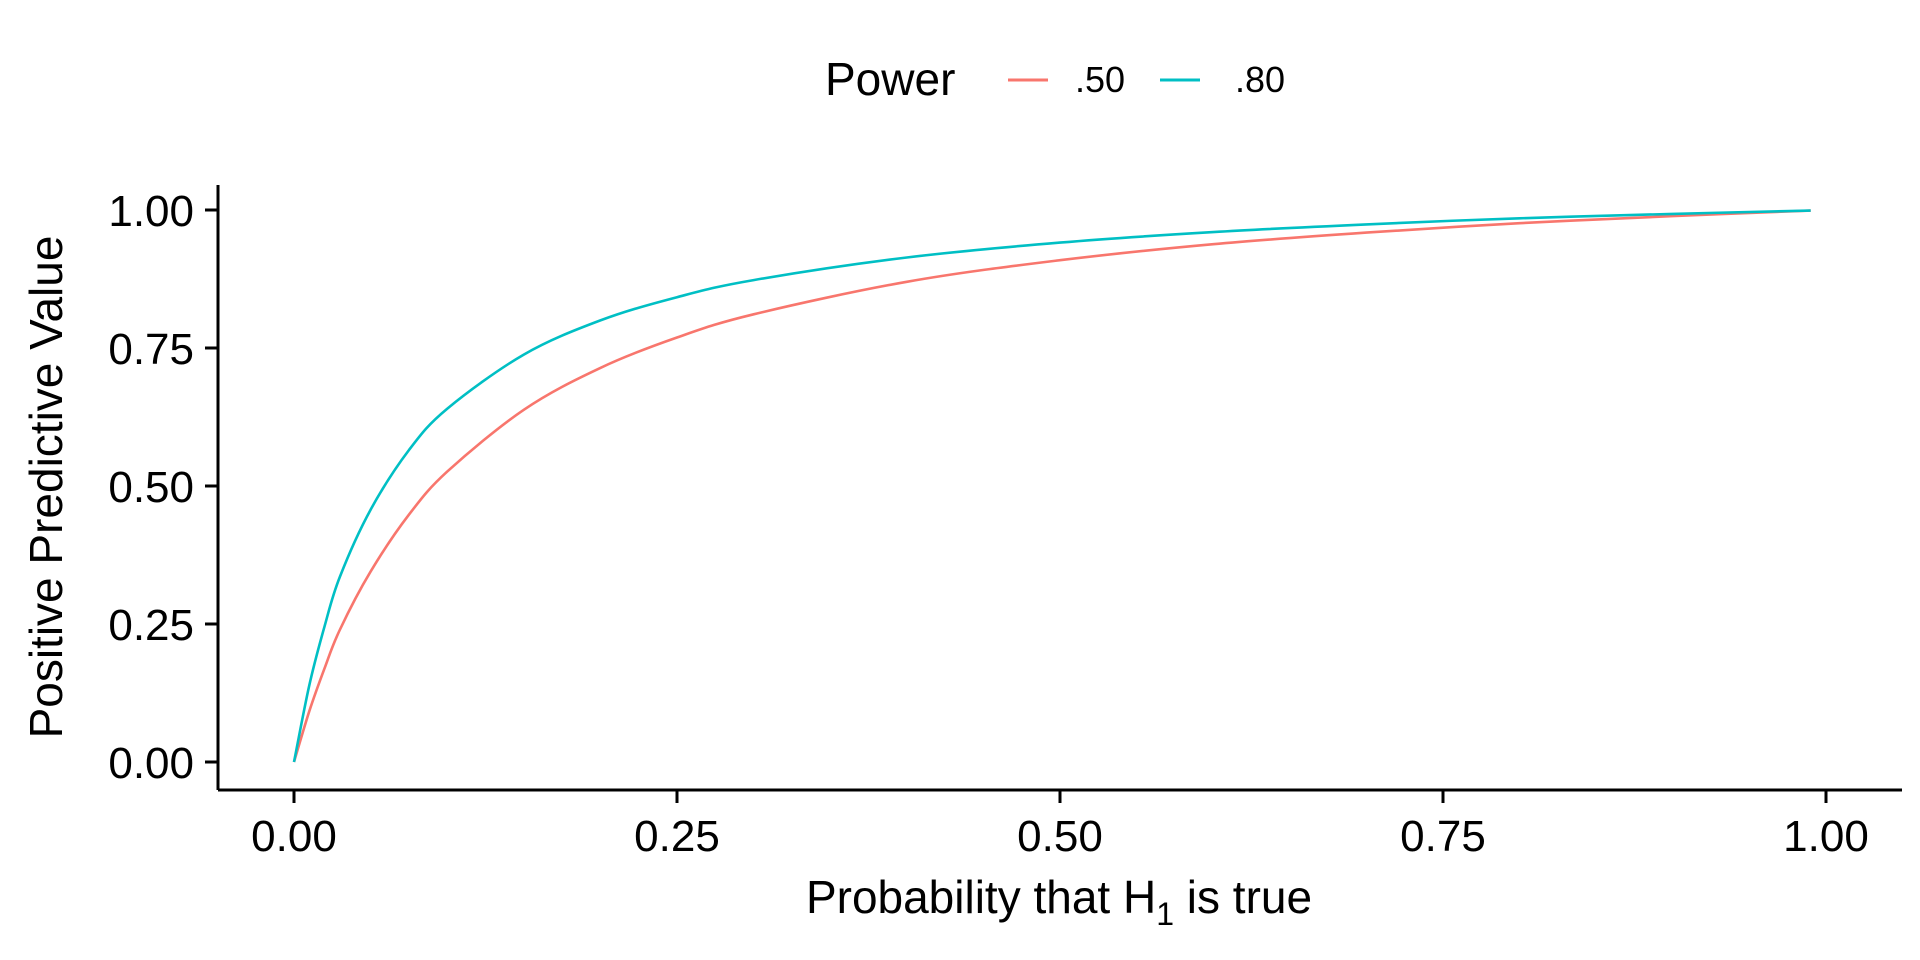 The image size is (1920, 960). What do you see at coordinates (677, 836) in the screenshot?
I see `x-tick-label: 0.25` at bounding box center [677, 836].